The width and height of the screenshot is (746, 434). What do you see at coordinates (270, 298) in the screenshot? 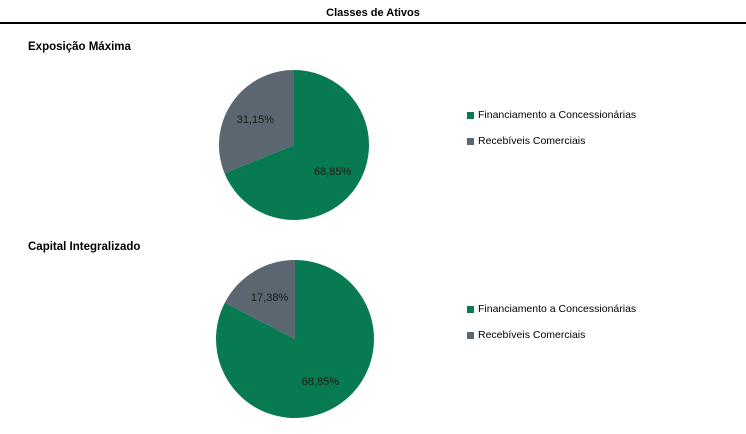
I see `data-label-recebiveis: 17,38%` at bounding box center [270, 298].